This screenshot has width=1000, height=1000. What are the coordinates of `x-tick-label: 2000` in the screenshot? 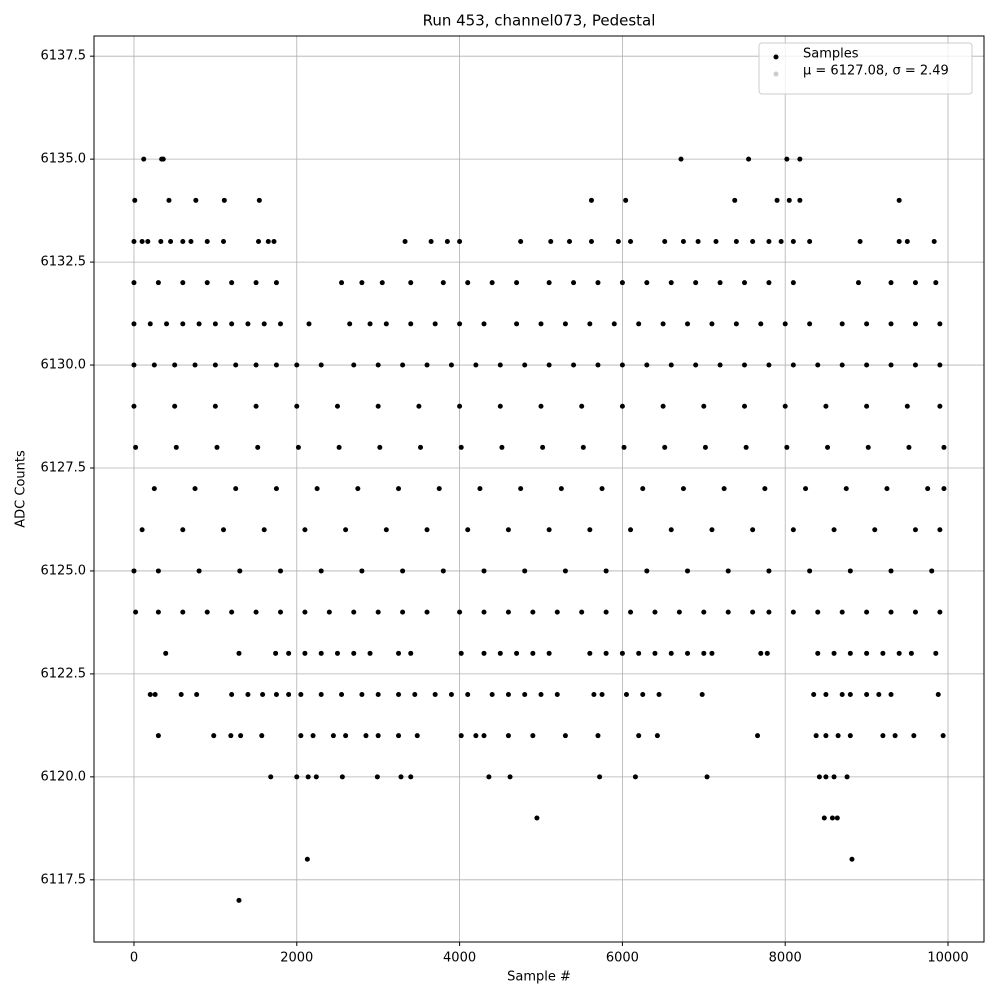 It's located at (296, 958).